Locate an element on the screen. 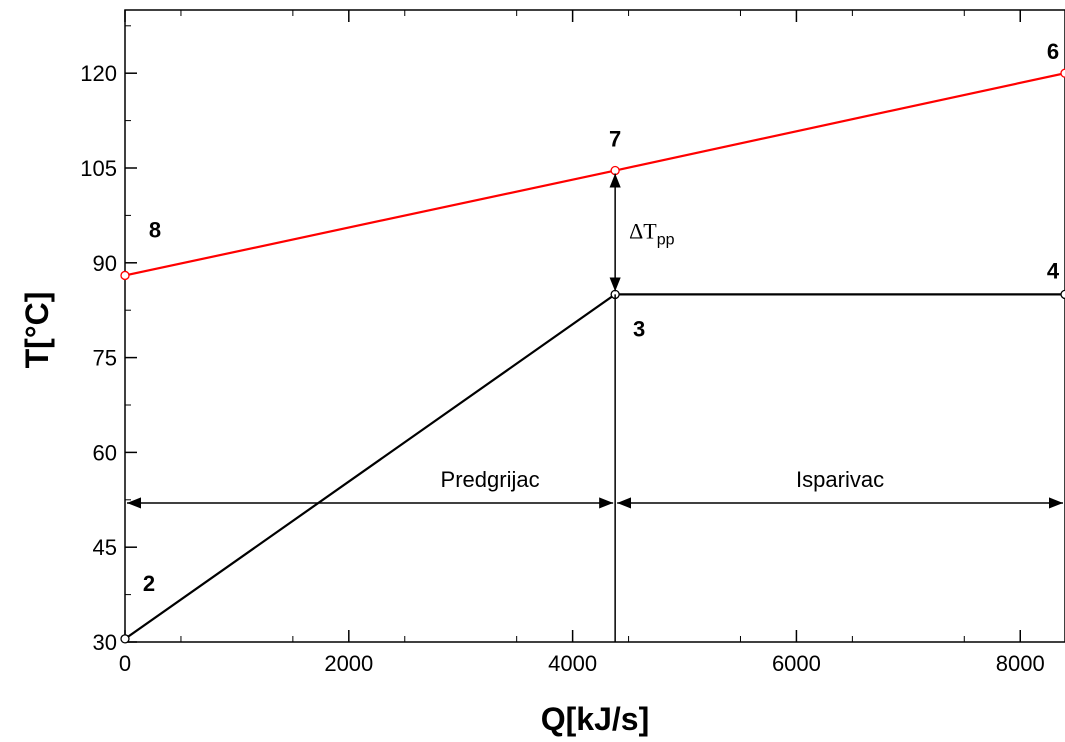  point-label-6: 6 is located at coordinates (1053, 51).